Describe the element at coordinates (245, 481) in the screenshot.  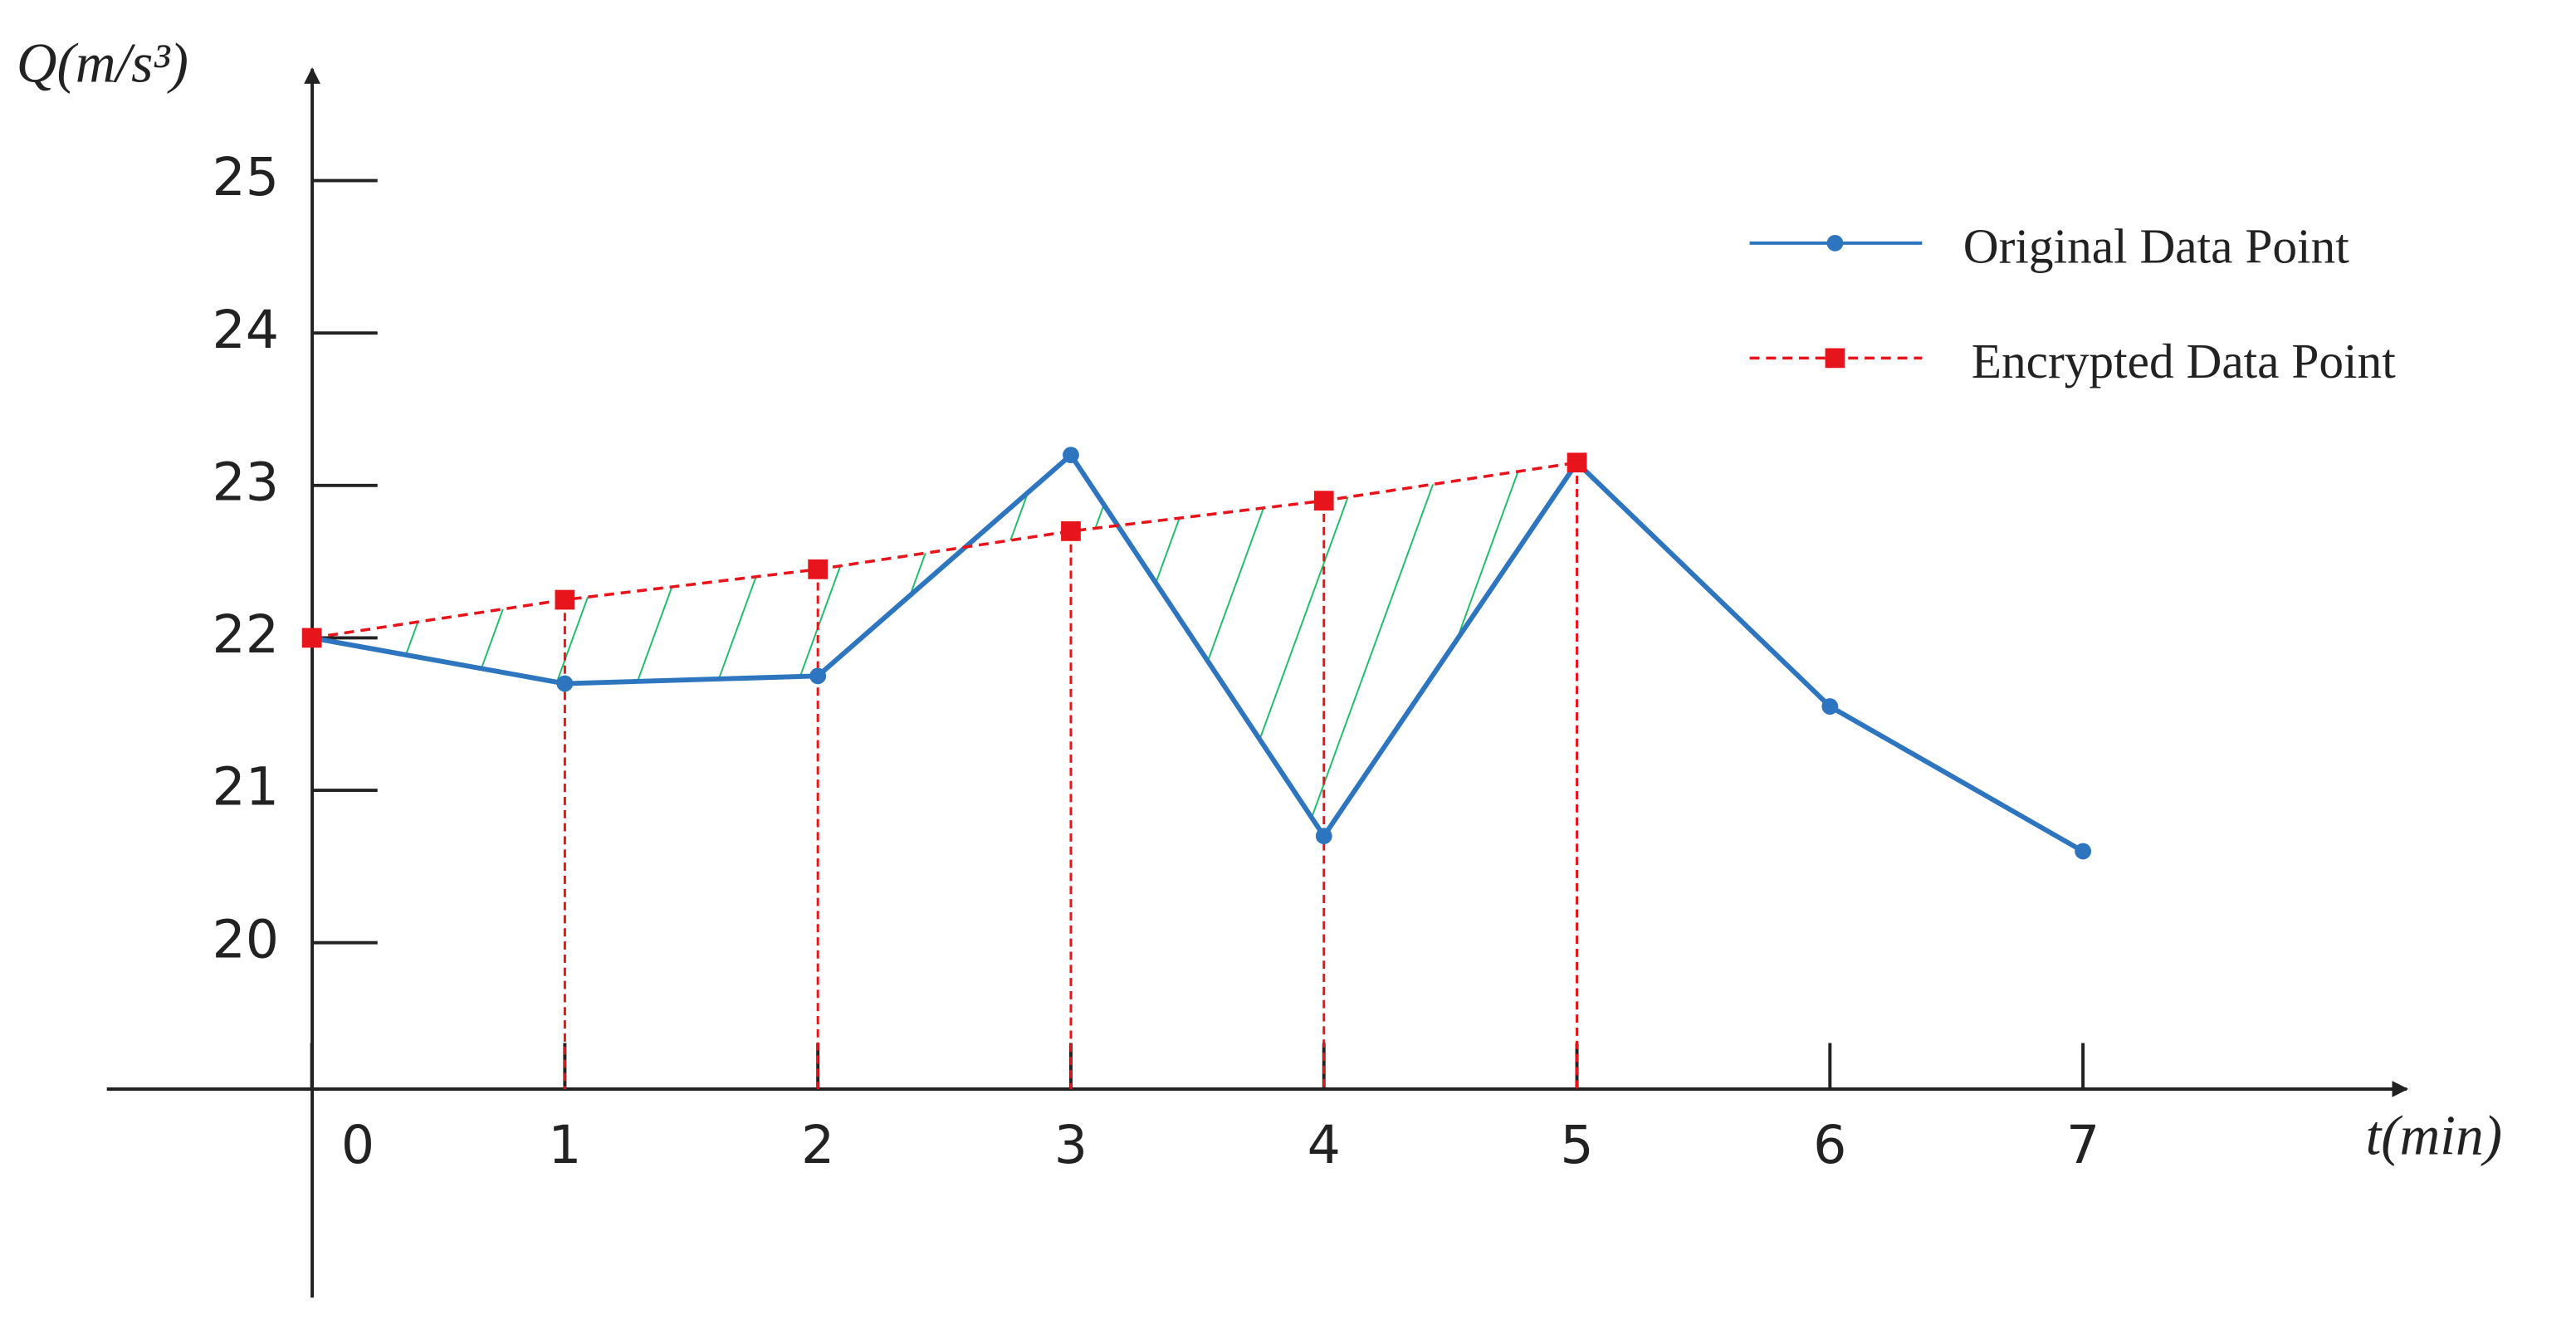
I see `y-tick-label: 23` at that location.